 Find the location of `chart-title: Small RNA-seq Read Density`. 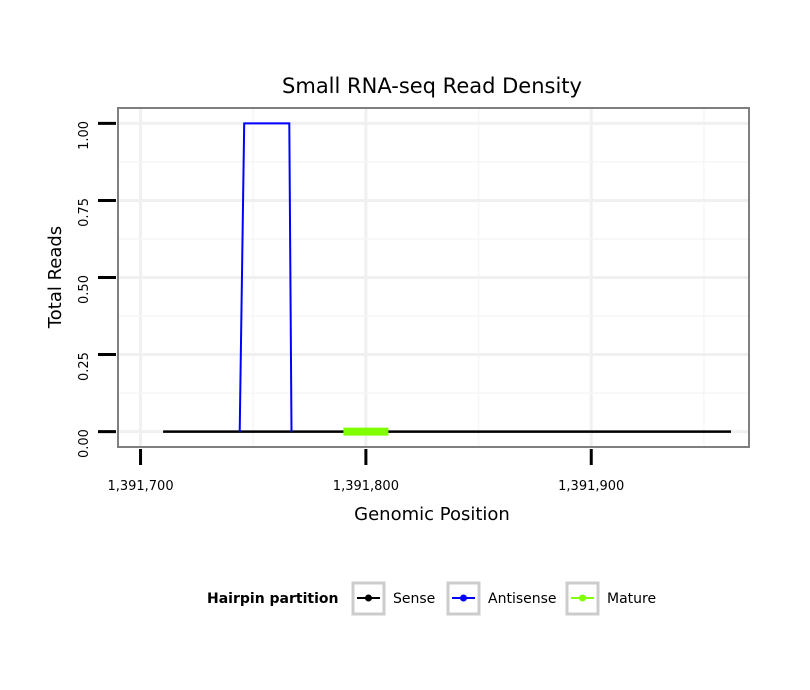

chart-title: Small RNA-seq Read Density is located at coordinates (432, 86).